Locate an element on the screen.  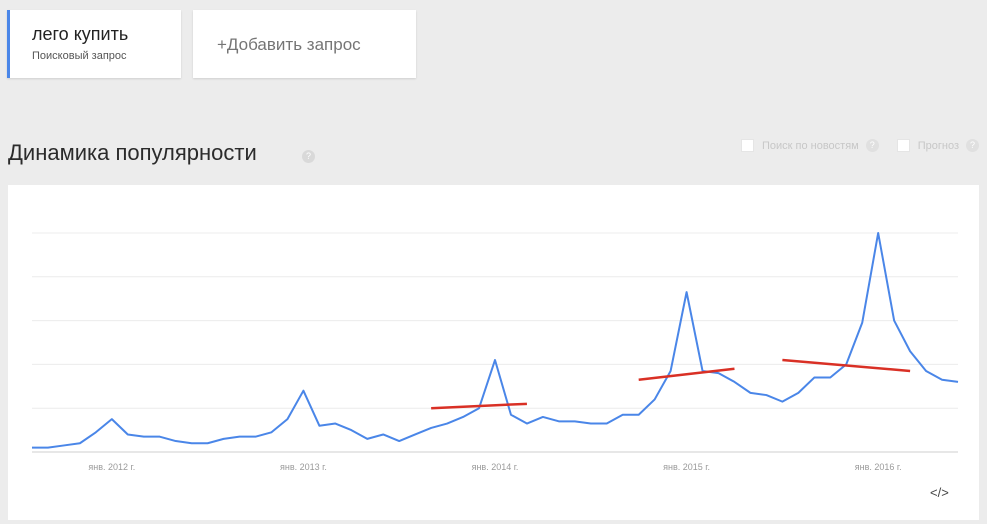
search-term-card: лего купить Поисковый запрос is located at coordinates (94, 44).